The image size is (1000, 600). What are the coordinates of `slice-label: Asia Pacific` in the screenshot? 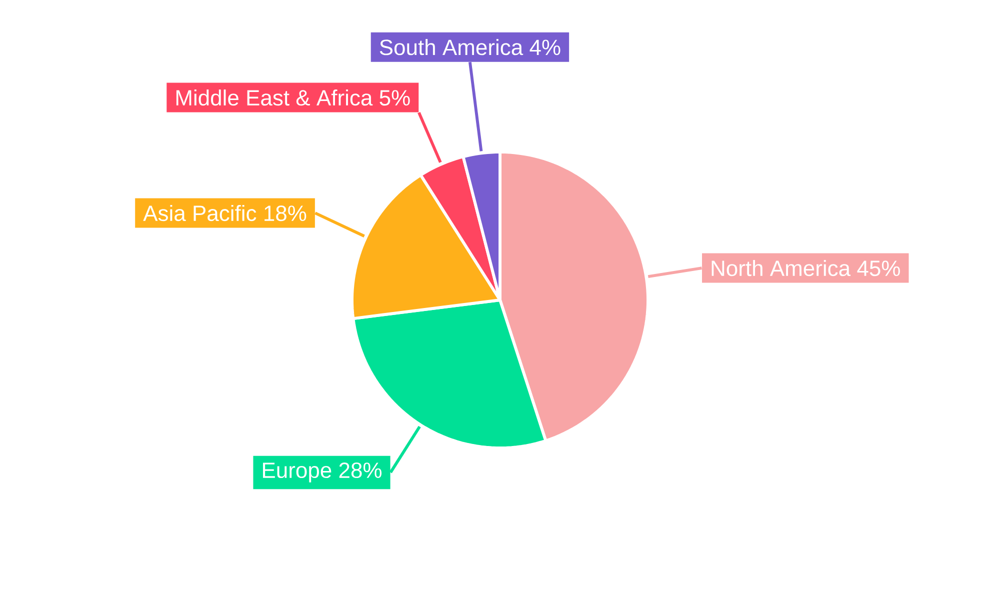 It's located at (199, 213).